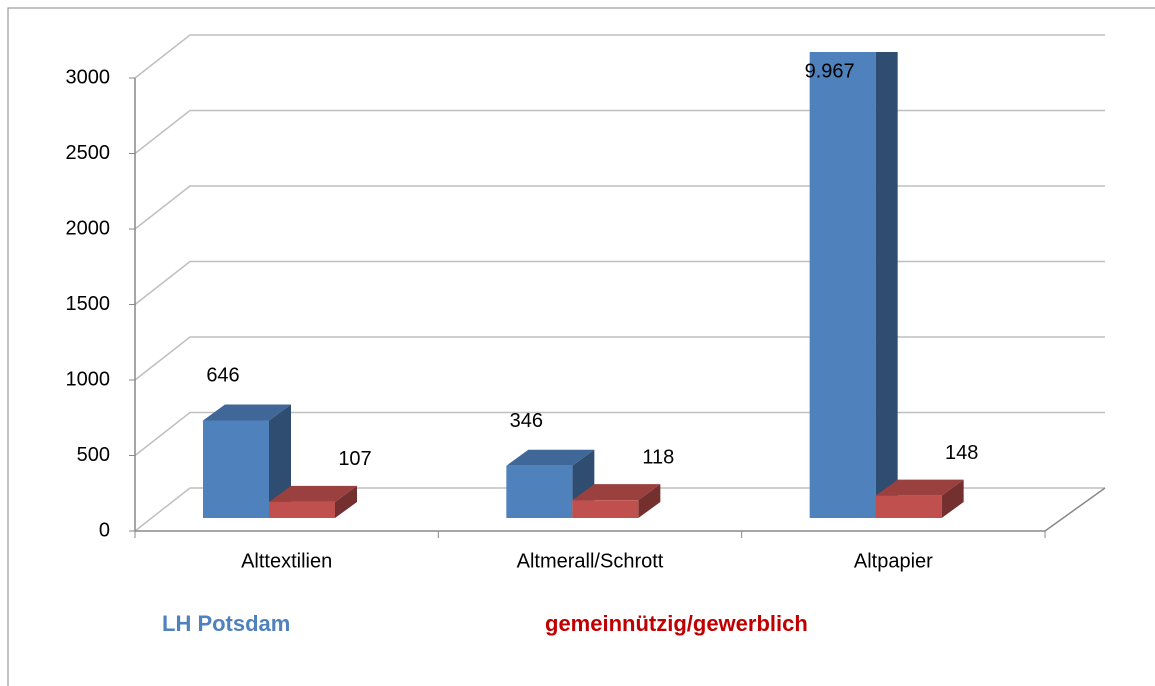 The height and width of the screenshot is (686, 1155). I want to click on y-tick-label: 3000, so click(88, 77).